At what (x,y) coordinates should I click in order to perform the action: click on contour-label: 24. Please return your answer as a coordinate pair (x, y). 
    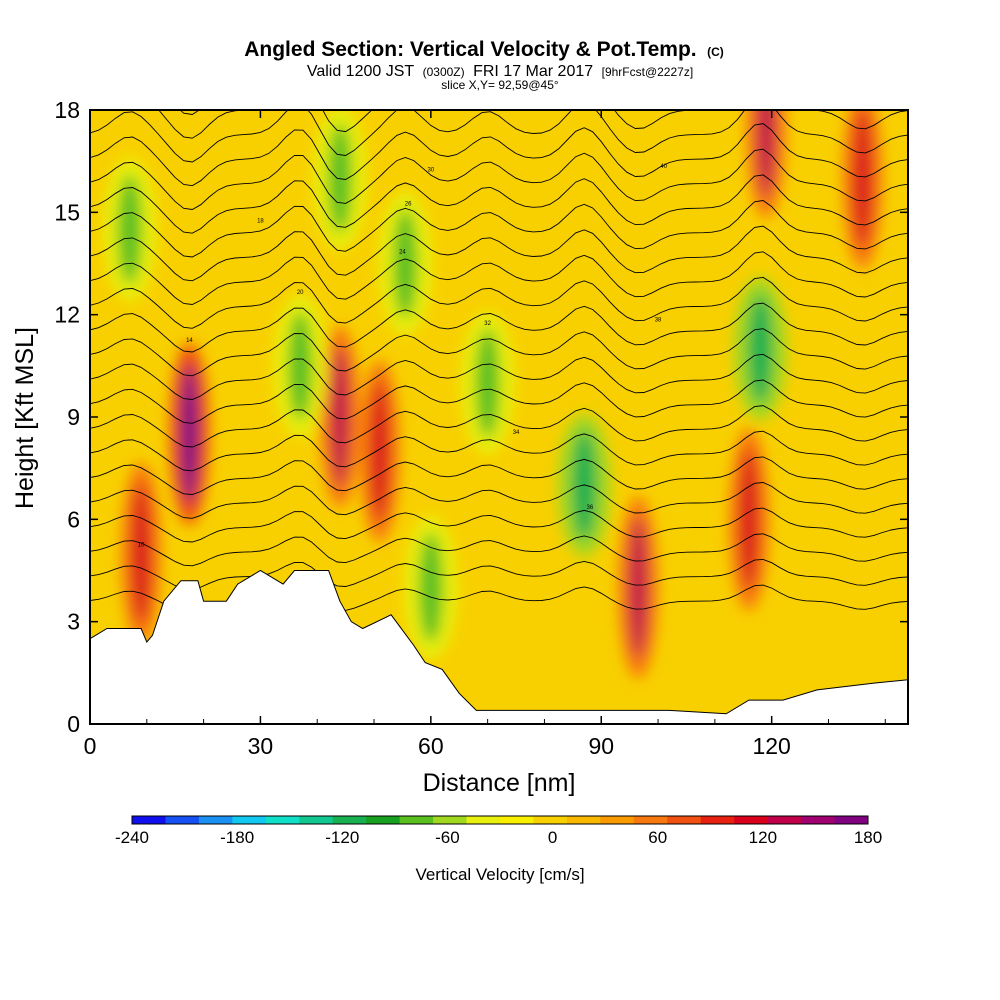
    Looking at the image, I should click on (402, 252).